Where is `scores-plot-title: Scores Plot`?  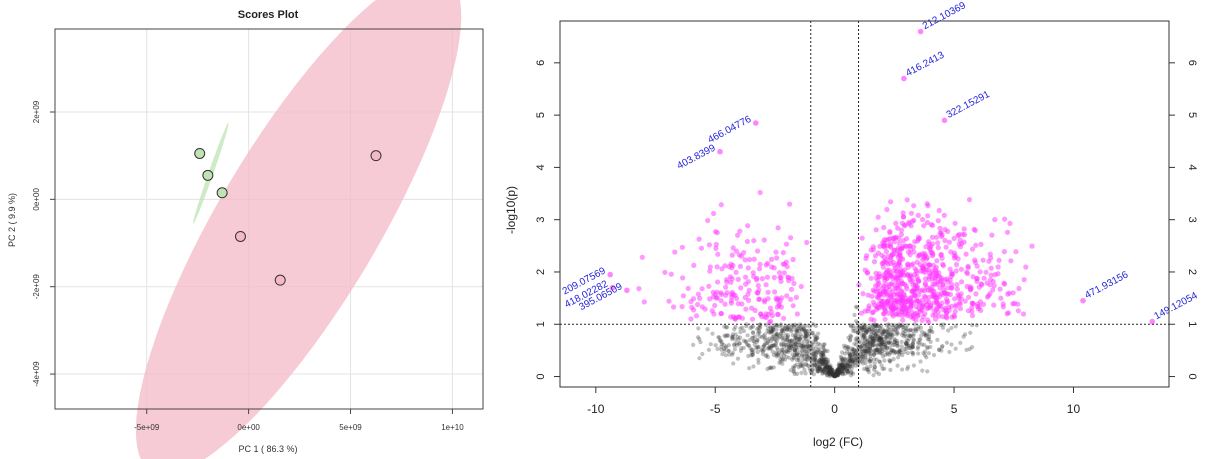
scores-plot-title: Scores Plot is located at coordinates (268, 15).